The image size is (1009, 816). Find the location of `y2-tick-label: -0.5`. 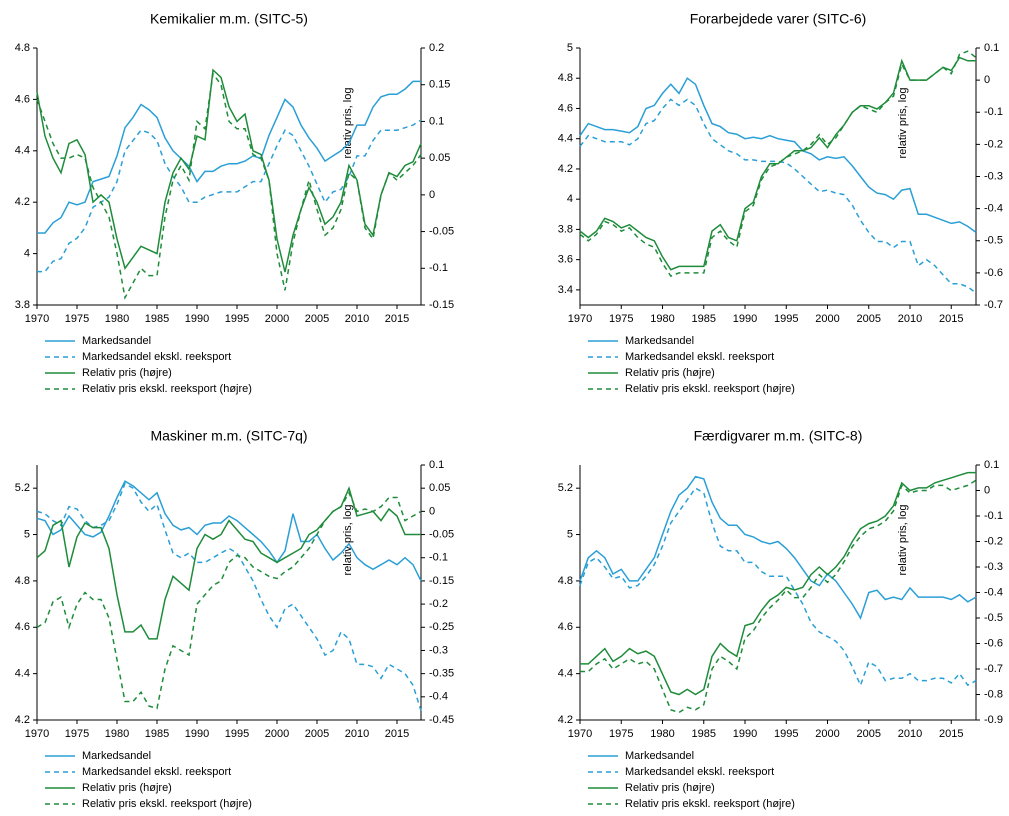

y2-tick-label: -0.5 is located at coordinates (993, 241).